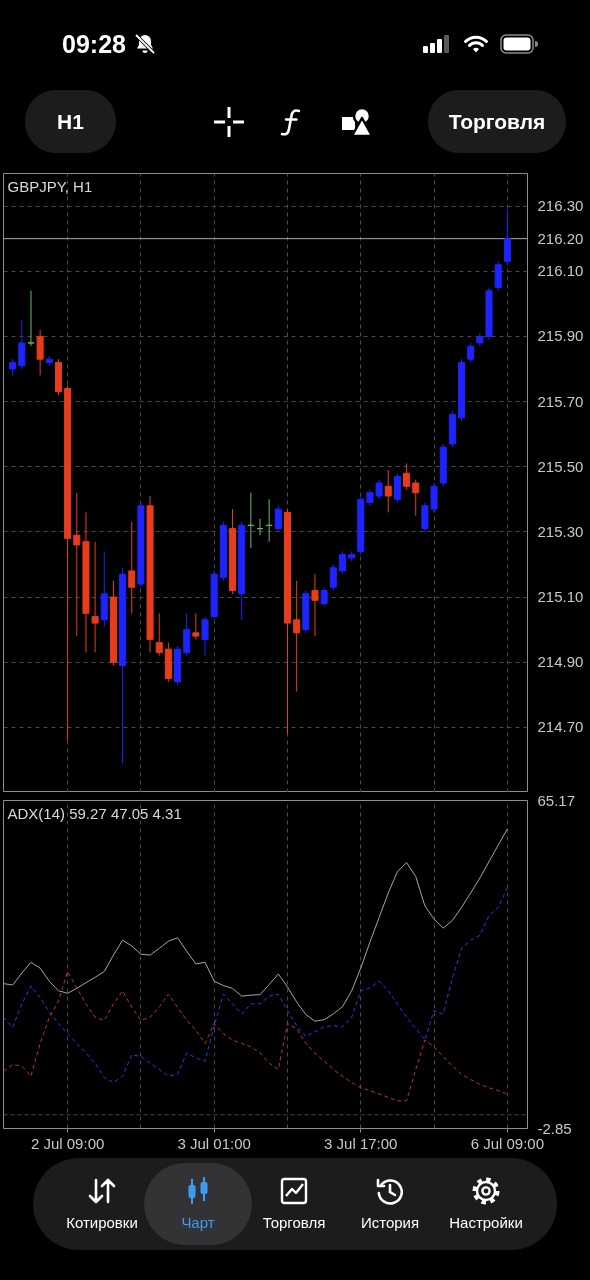  Describe the element at coordinates (94, 44) in the screenshot. I see `text: 09:28` at that location.